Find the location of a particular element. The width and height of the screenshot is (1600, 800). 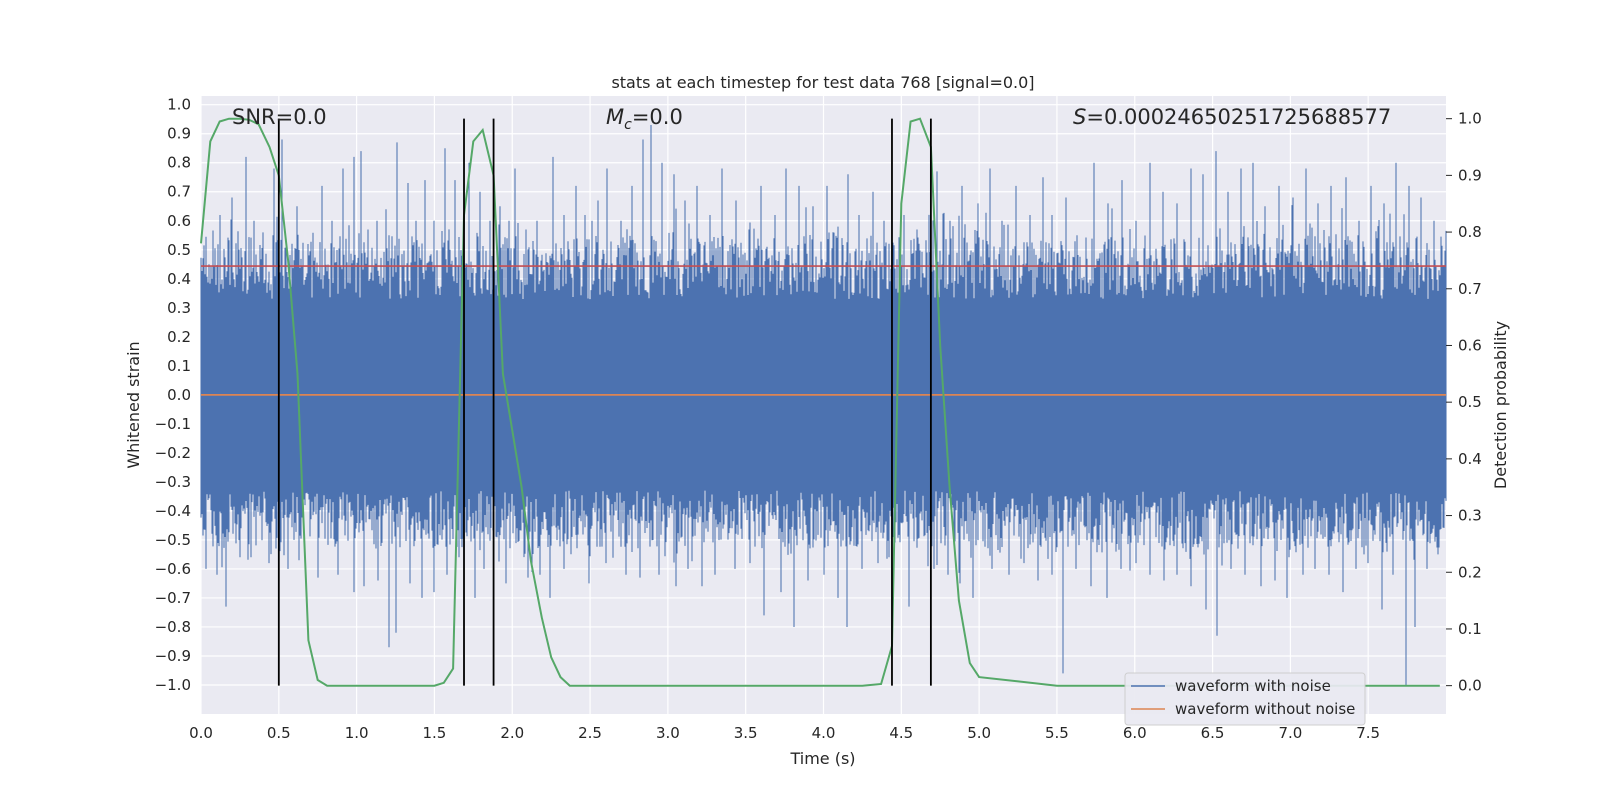

y-axis-label: Whitened strain is located at coordinates (133, 404).